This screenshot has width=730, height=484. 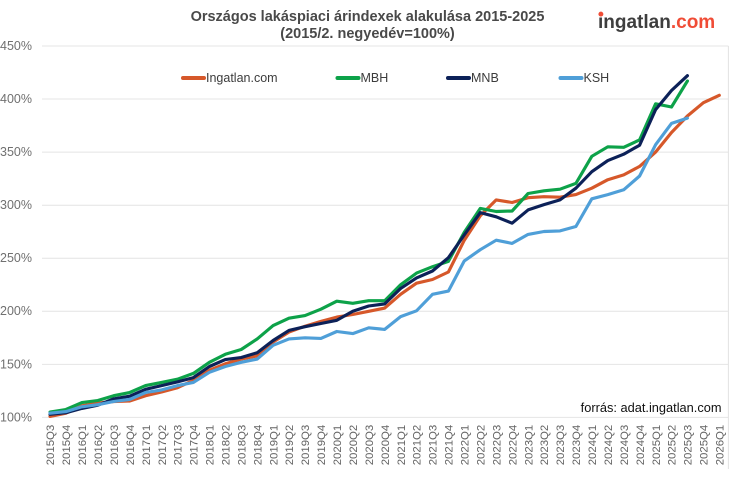 I want to click on svg-text: 2024Q3, so click(x=625, y=445).